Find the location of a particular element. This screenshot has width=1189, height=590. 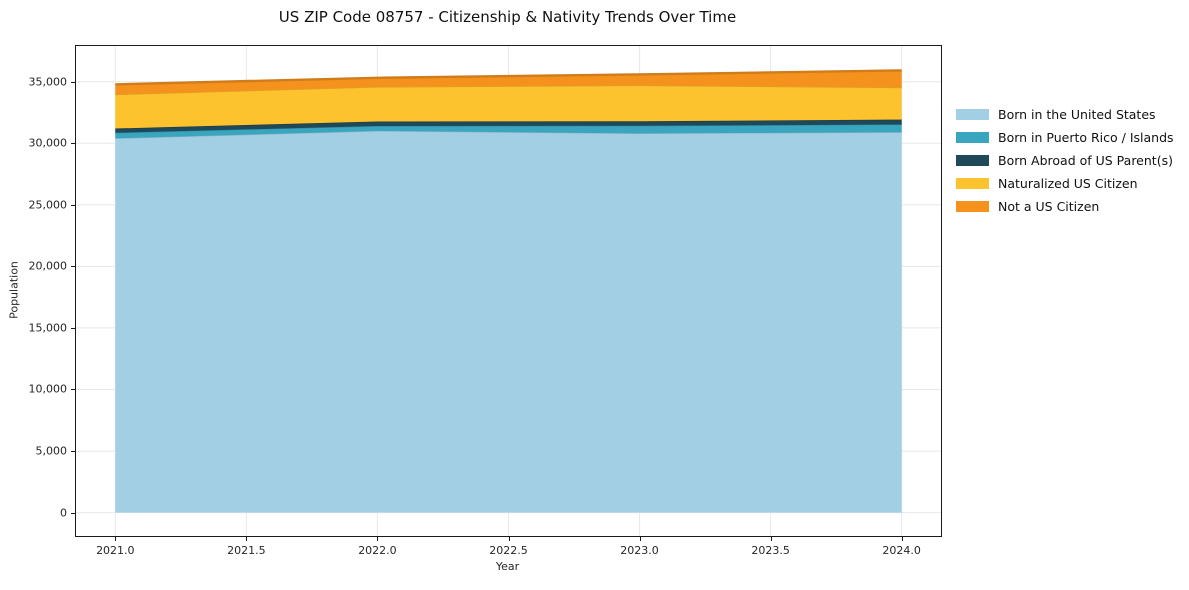

legend-item-0: Born in the United States is located at coordinates (1065, 114).